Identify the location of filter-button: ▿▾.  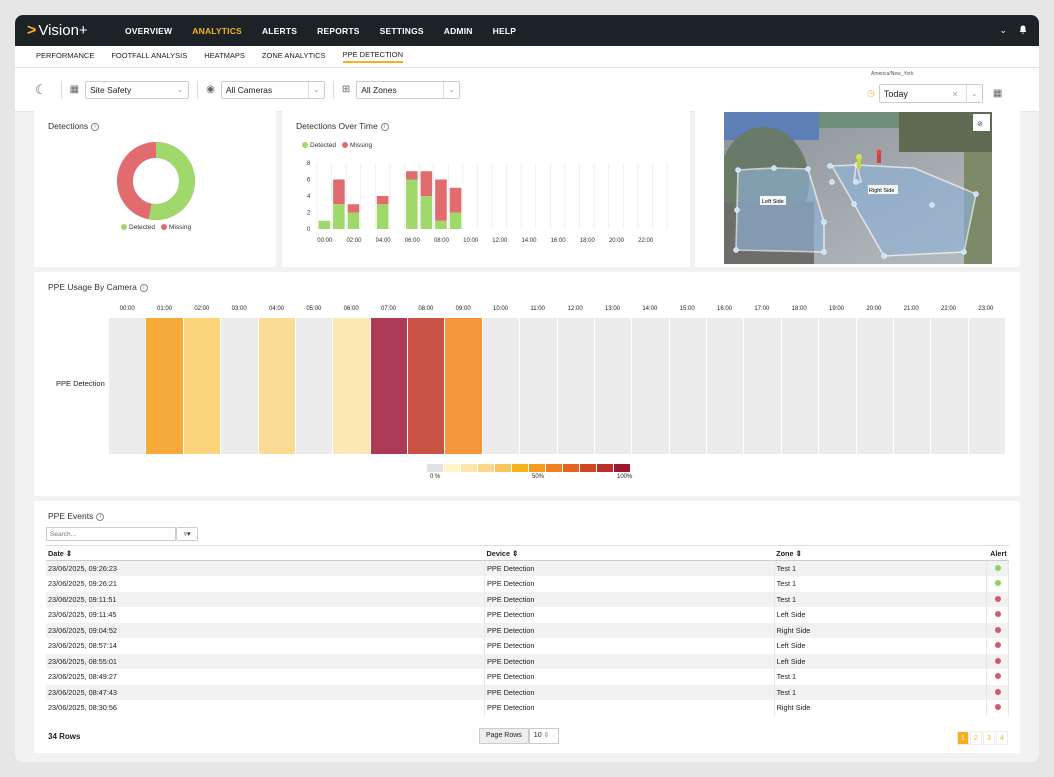
(187, 534).